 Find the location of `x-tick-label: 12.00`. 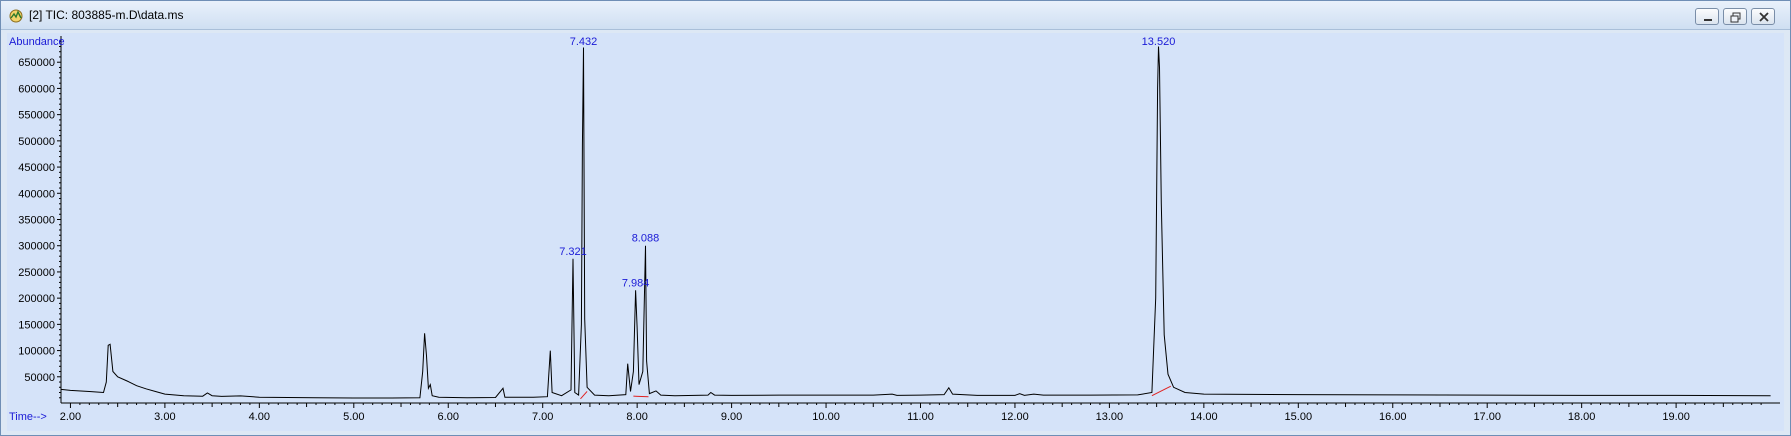

x-tick-label: 12.00 is located at coordinates (1015, 417).